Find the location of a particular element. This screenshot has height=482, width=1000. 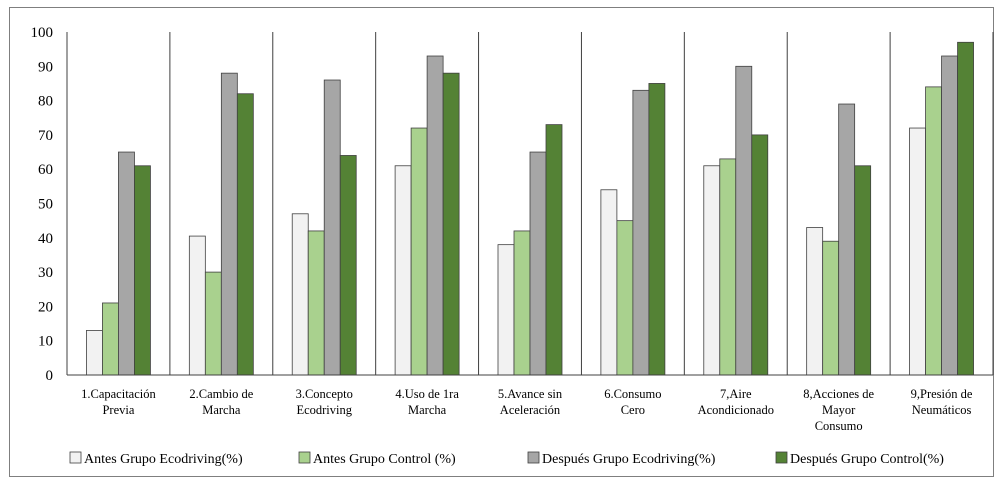

x-category-label-line: Consumo is located at coordinates (839, 426).